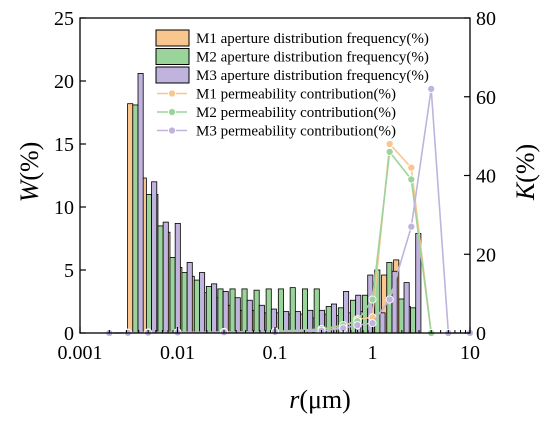 Image resolution: width=550 pixels, height=423 pixels. What do you see at coordinates (172, 38) in the screenshot?
I see `legend-swatch-m1` at bounding box center [172, 38].